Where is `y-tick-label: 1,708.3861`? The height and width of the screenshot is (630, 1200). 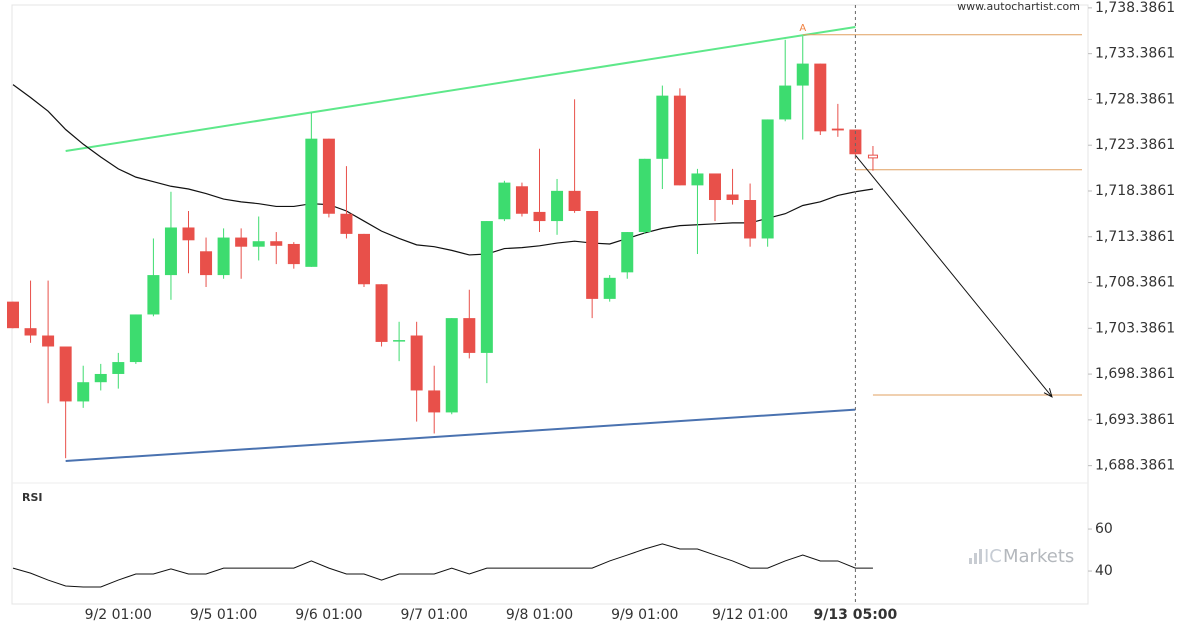
y-tick-label: 1,708.3861 is located at coordinates (1135, 283).